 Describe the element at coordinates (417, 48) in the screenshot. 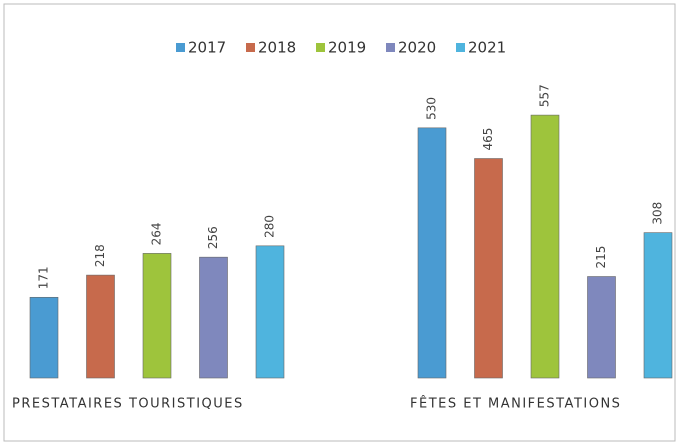

I see `legend-label: 2020` at that location.